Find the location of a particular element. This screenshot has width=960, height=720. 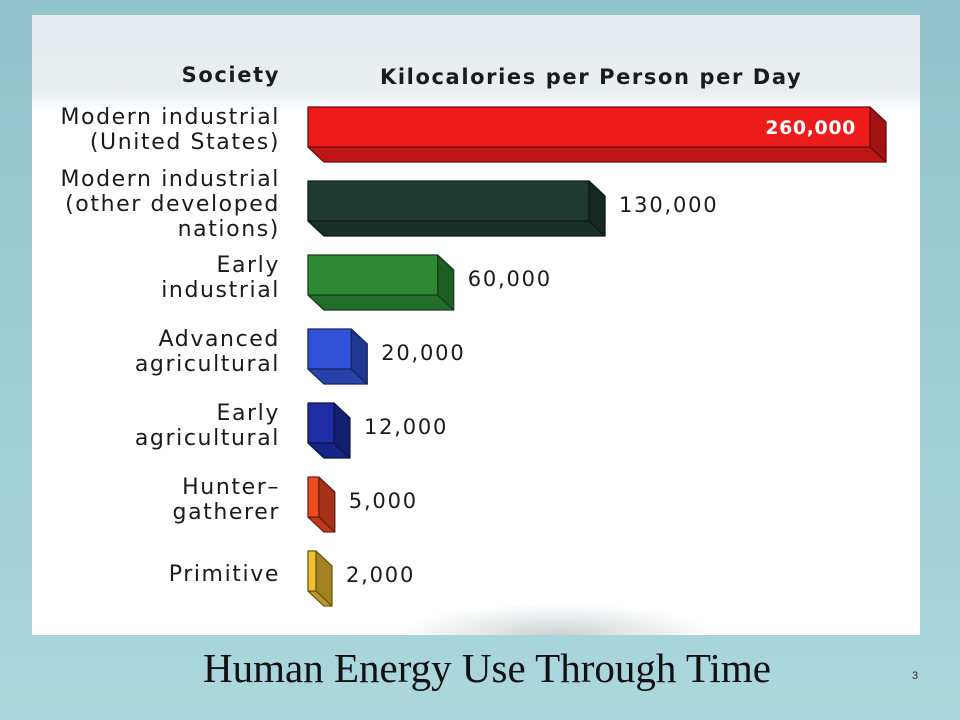

scan-header-band is located at coordinates (476, 63).